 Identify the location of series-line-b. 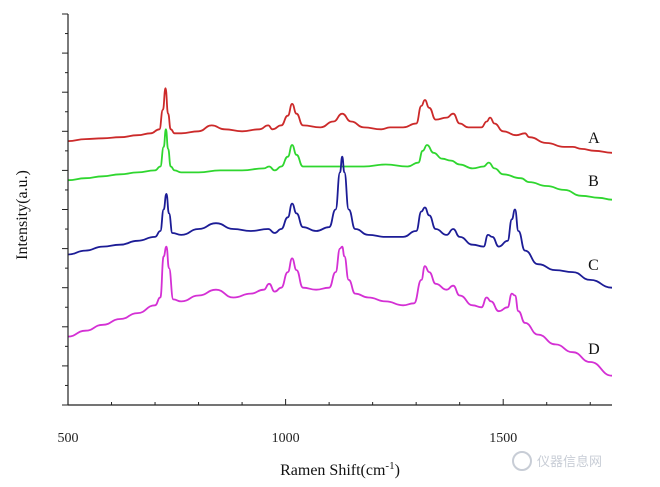
(340, 164).